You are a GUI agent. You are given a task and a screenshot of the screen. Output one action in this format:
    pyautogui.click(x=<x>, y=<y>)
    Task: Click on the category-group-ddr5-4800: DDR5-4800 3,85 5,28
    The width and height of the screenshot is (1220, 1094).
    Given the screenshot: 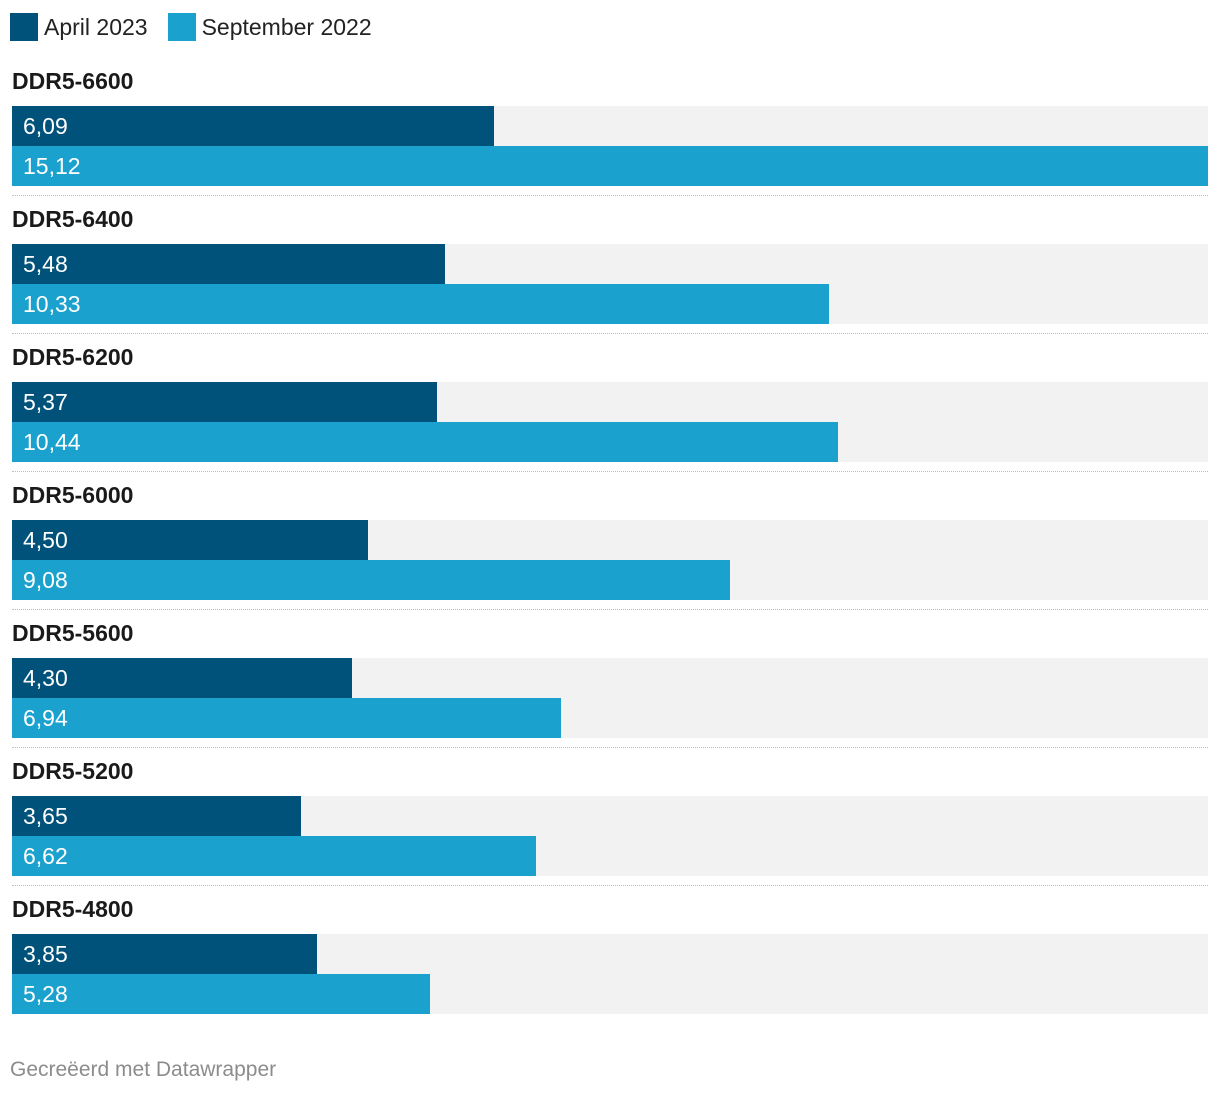 What is the action you would take?
    pyautogui.click(x=610, y=959)
    